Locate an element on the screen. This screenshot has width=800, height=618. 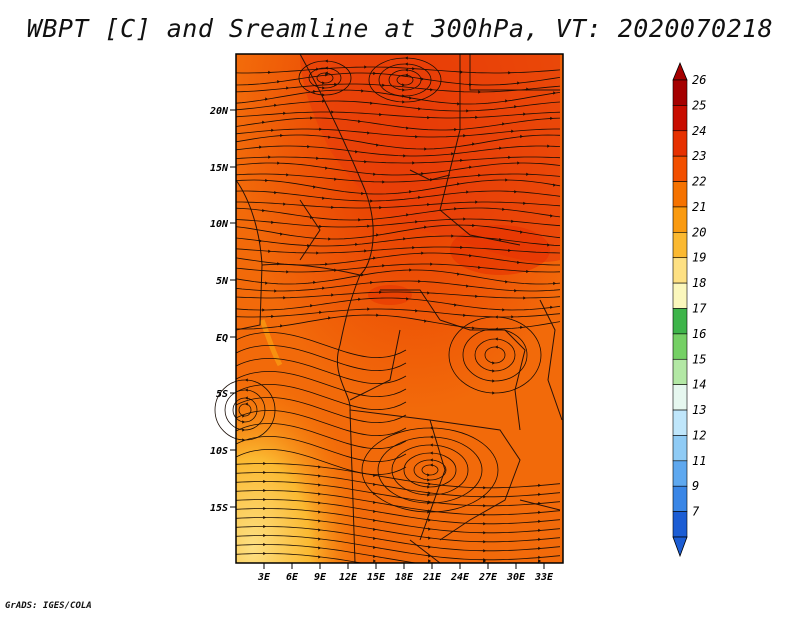
colorbar-label: 15 is located at coordinates (699, 359).